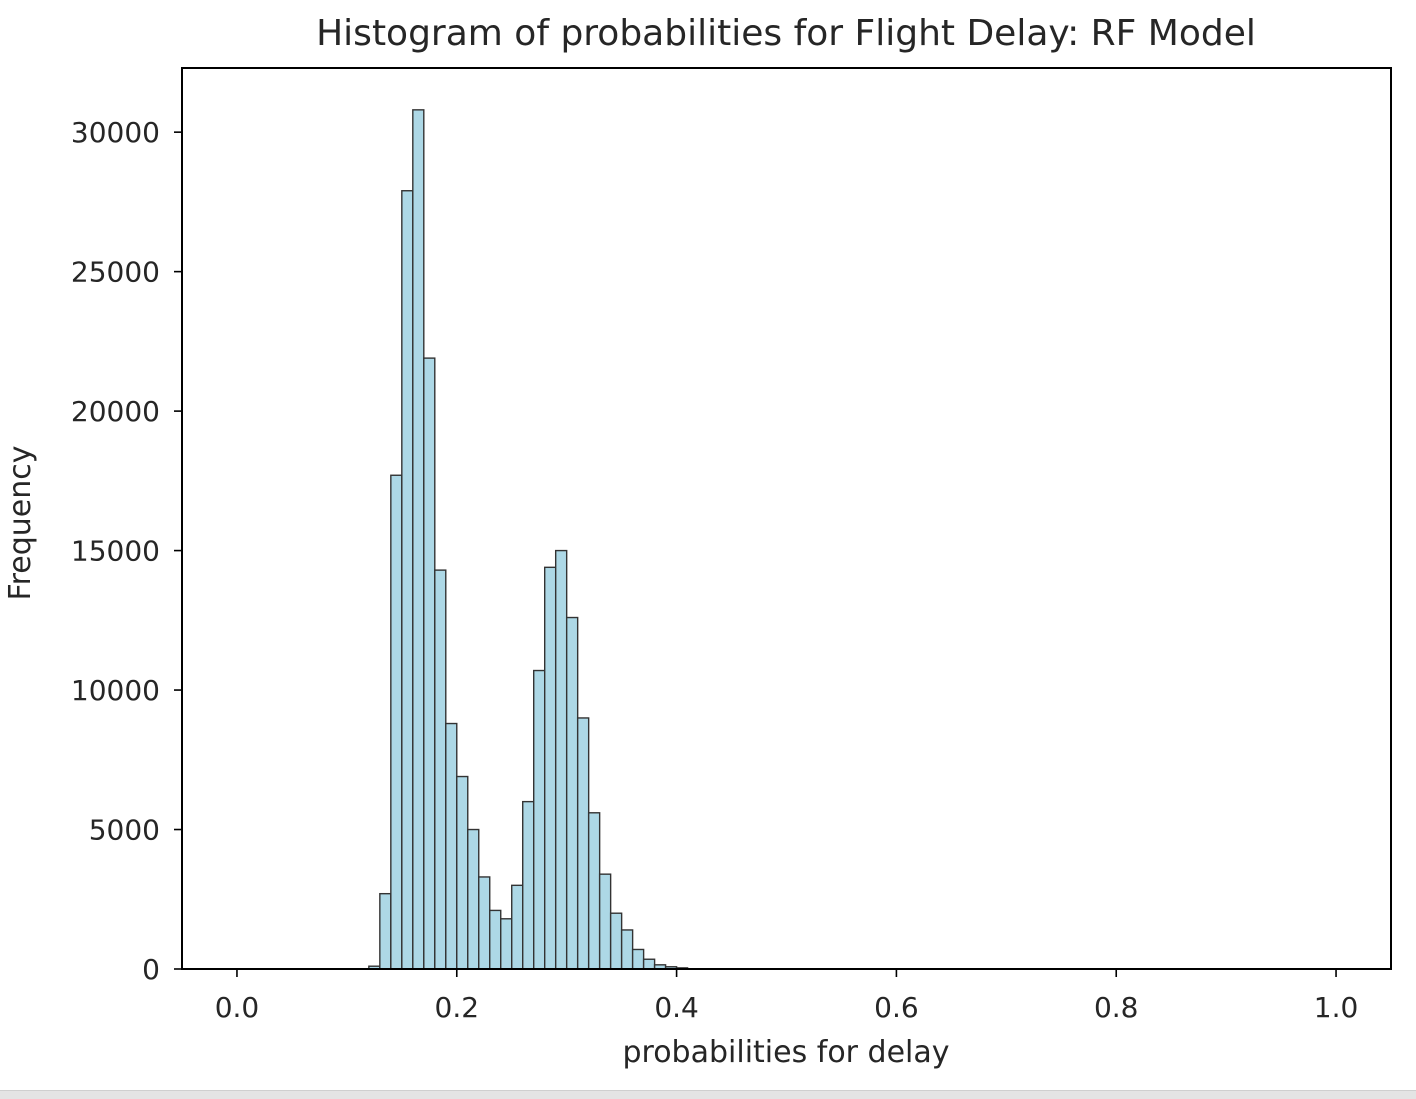 This screenshot has width=1416, height=1099. I want to click on y-tick-label: 15000, so click(115, 551).